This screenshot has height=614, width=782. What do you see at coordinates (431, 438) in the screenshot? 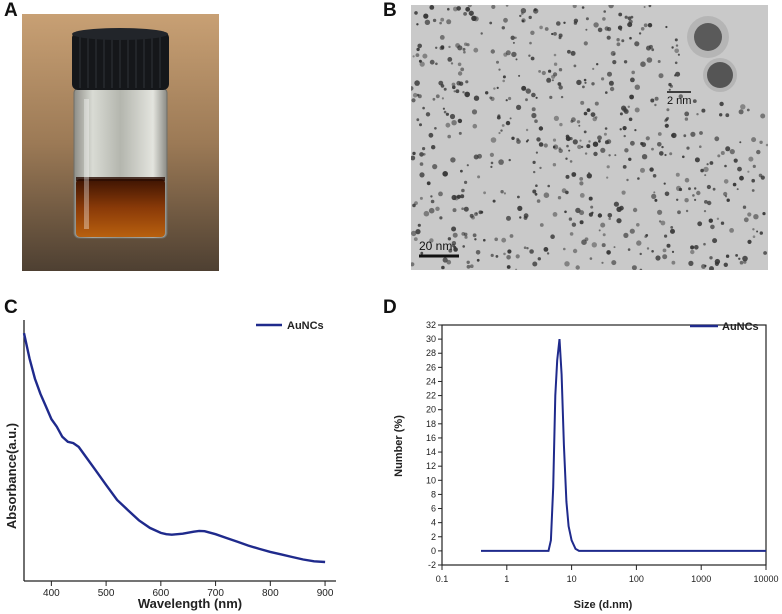
I see `y-tick-label-d: 16` at bounding box center [431, 438].